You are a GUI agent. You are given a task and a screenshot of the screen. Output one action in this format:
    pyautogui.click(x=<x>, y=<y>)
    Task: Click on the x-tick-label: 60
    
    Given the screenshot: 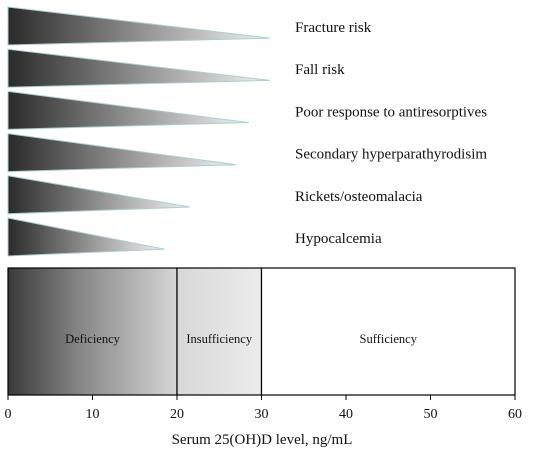 What is the action you would take?
    pyautogui.click(x=515, y=414)
    